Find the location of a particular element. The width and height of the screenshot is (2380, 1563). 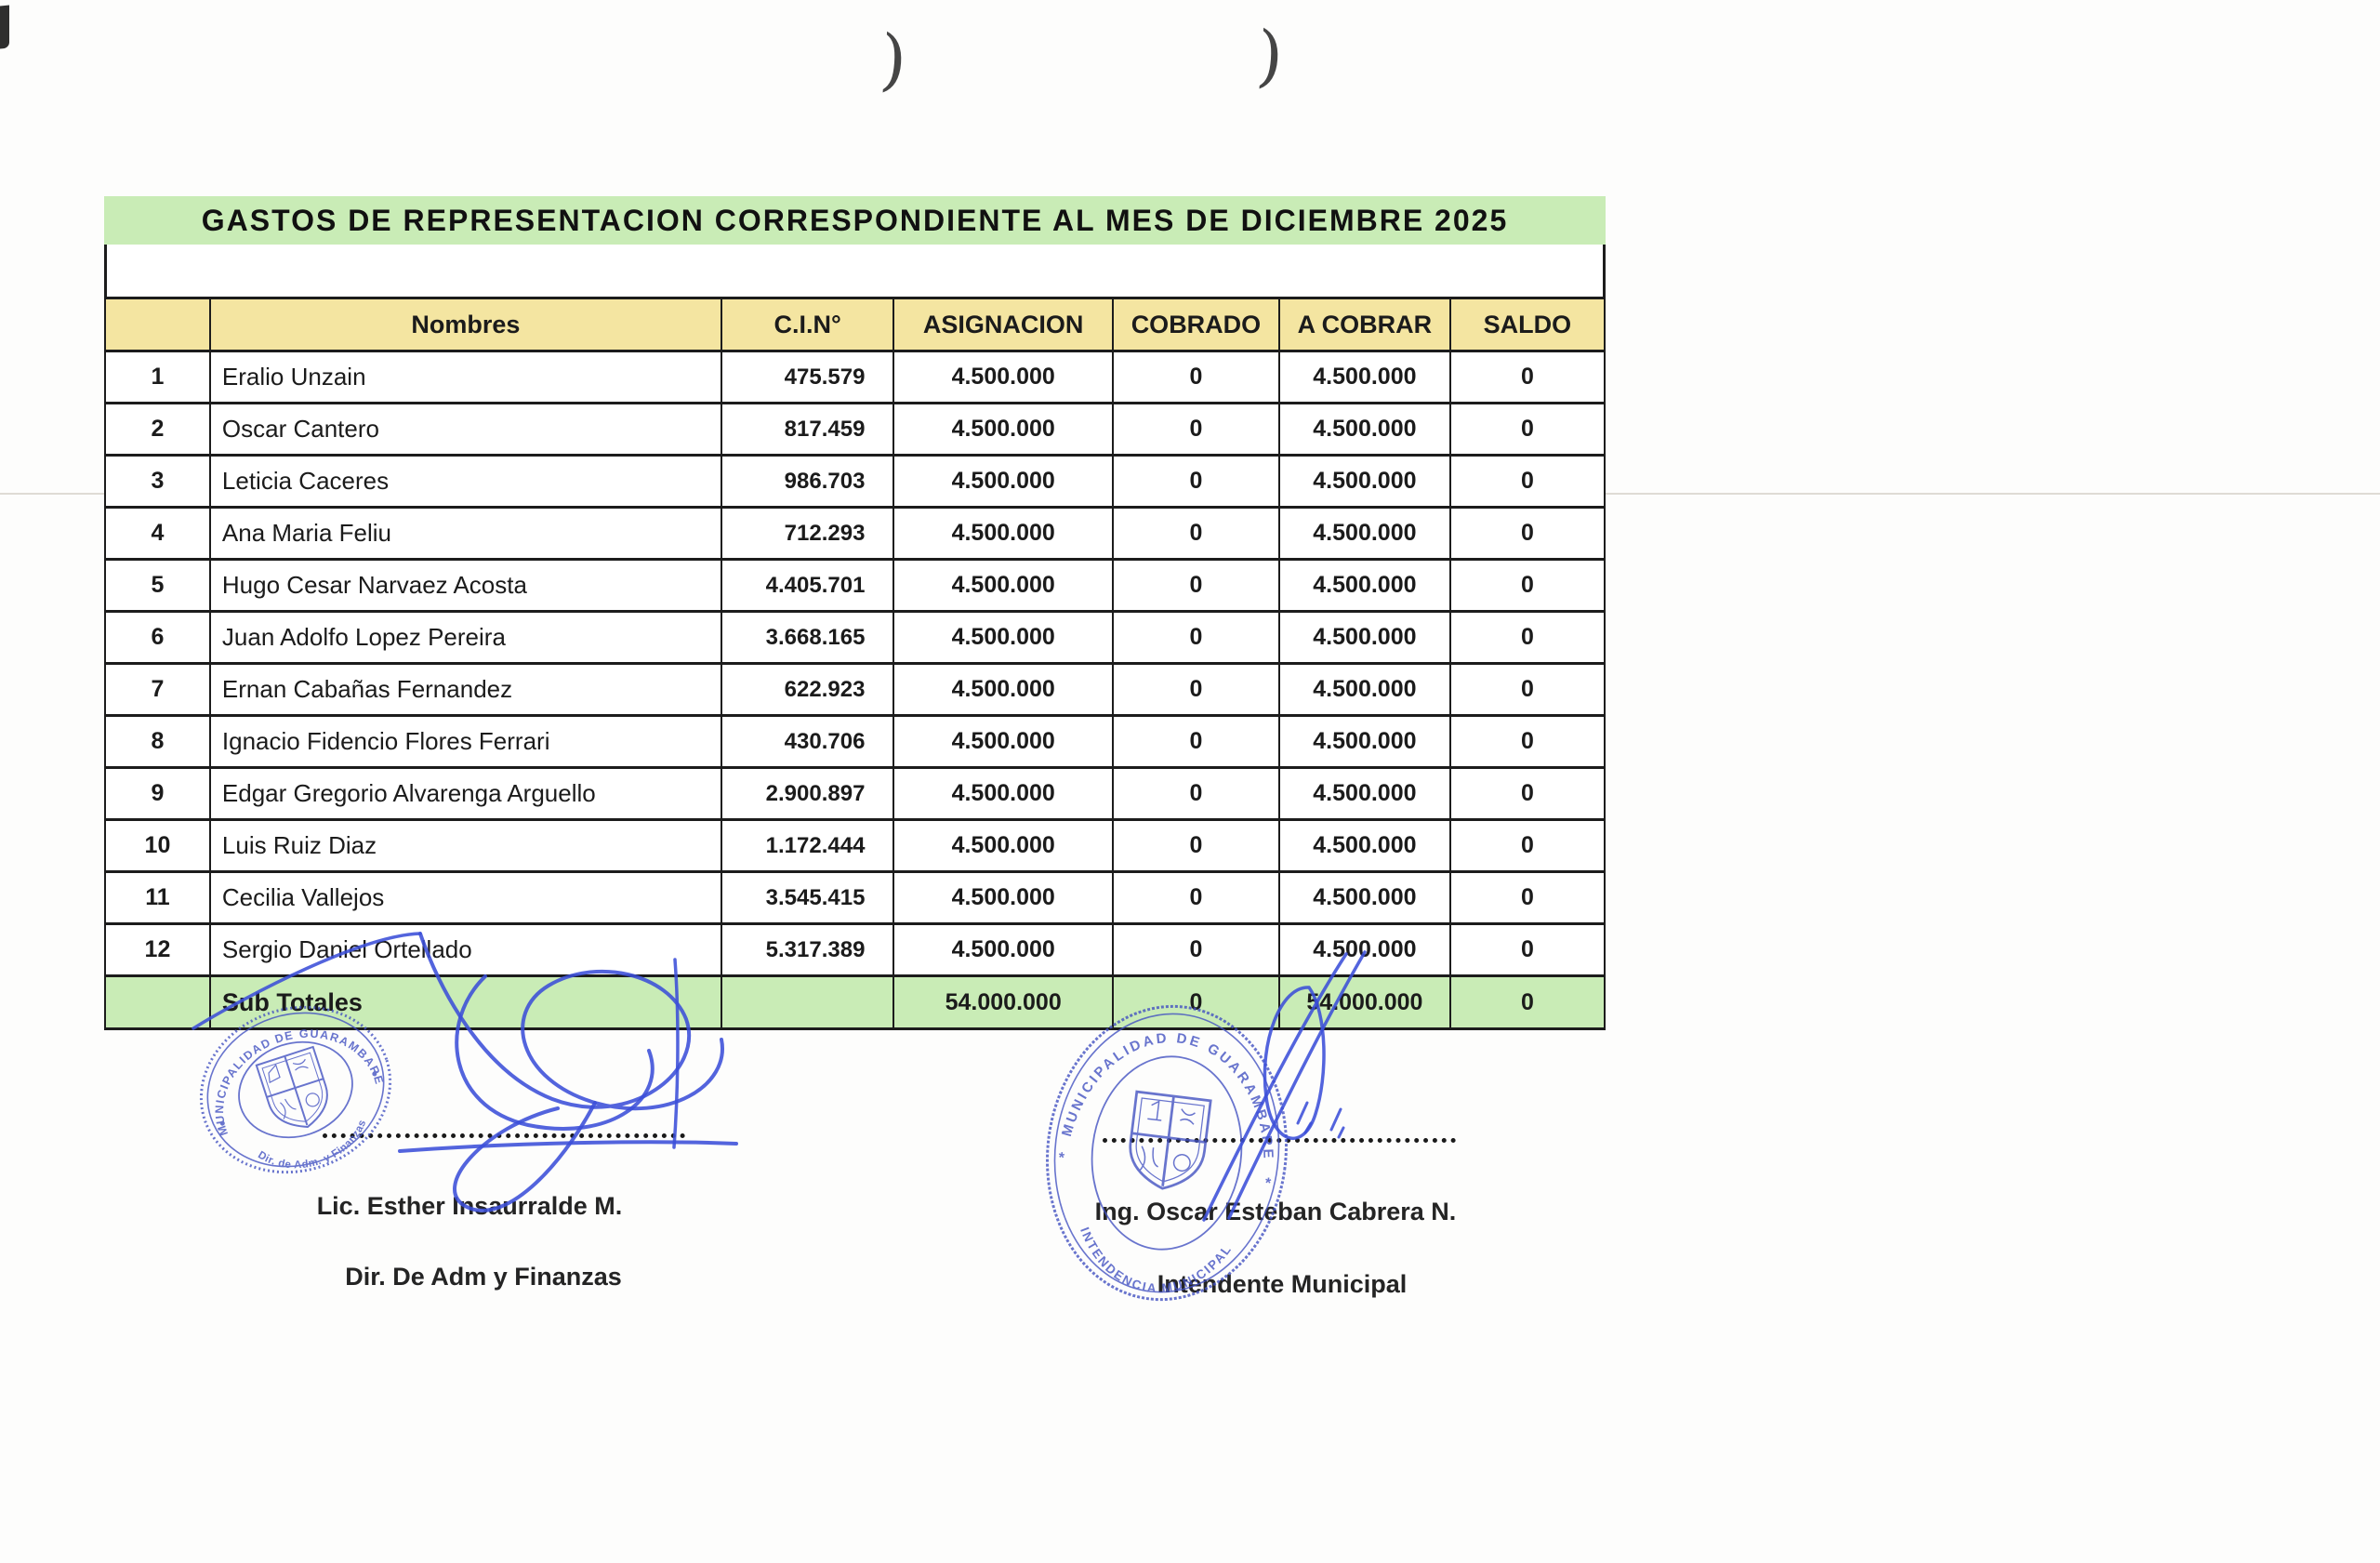

cell-row-number is located at coordinates (157, 1002).